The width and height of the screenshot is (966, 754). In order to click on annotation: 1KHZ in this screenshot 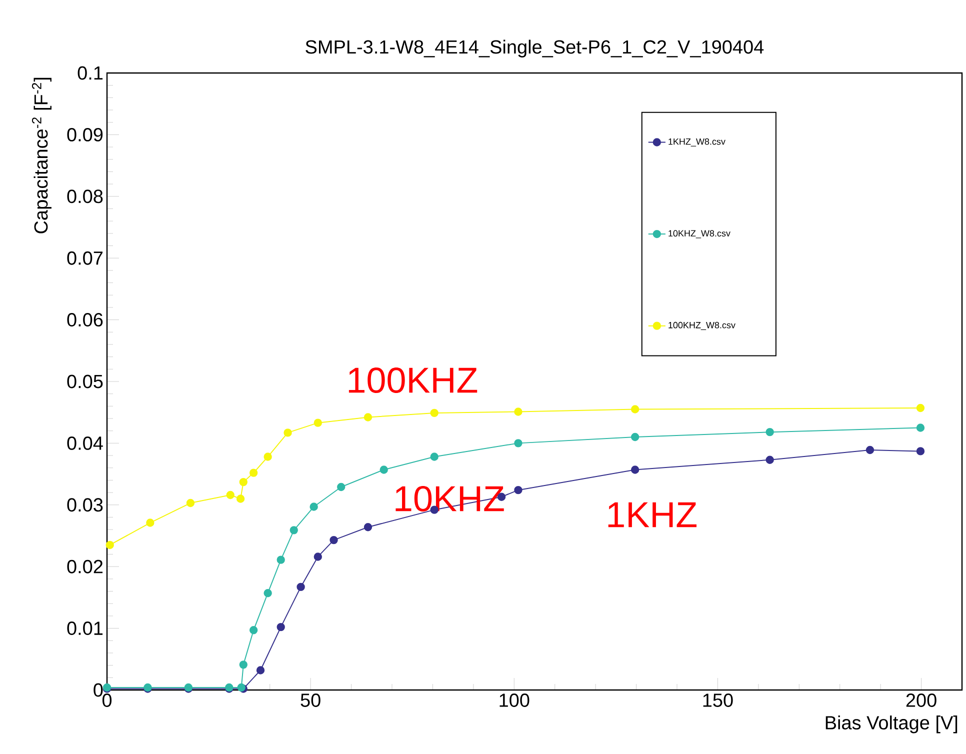, I will do `click(652, 515)`.